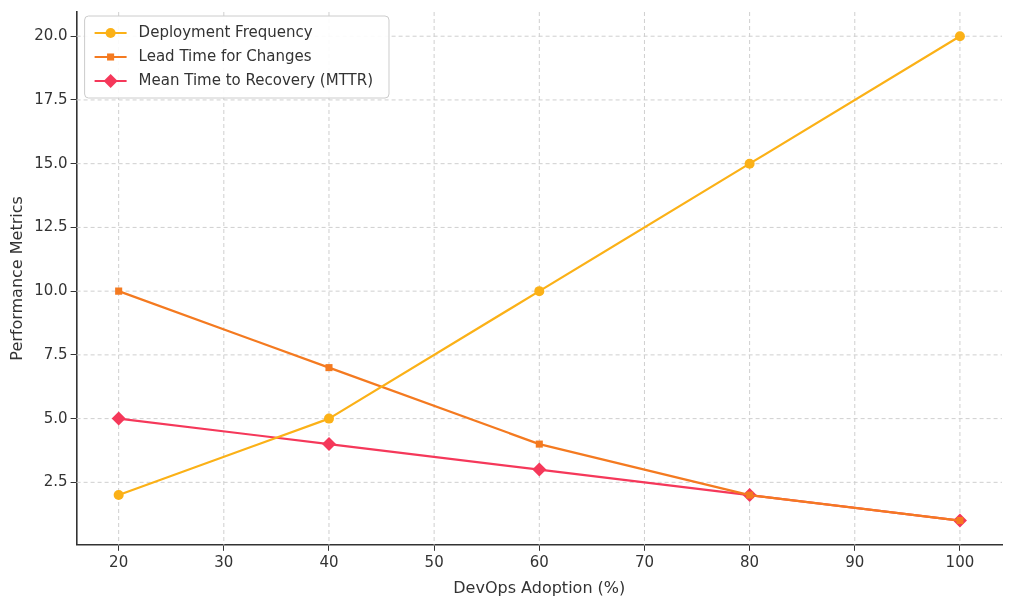 The width and height of the screenshot is (1009, 604). What do you see at coordinates (16, 278) in the screenshot?
I see `y-axis-title: Performance Metrics` at bounding box center [16, 278].